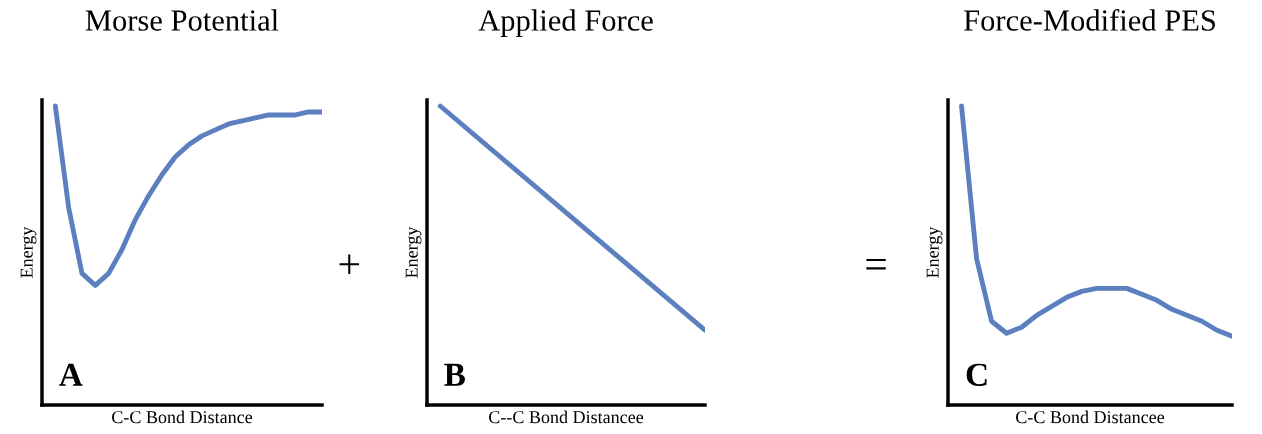 This screenshot has width=1262, height=434. Describe the element at coordinates (182, 417) in the screenshot. I see `x-axis-title: C-C Bond Distance` at that location.